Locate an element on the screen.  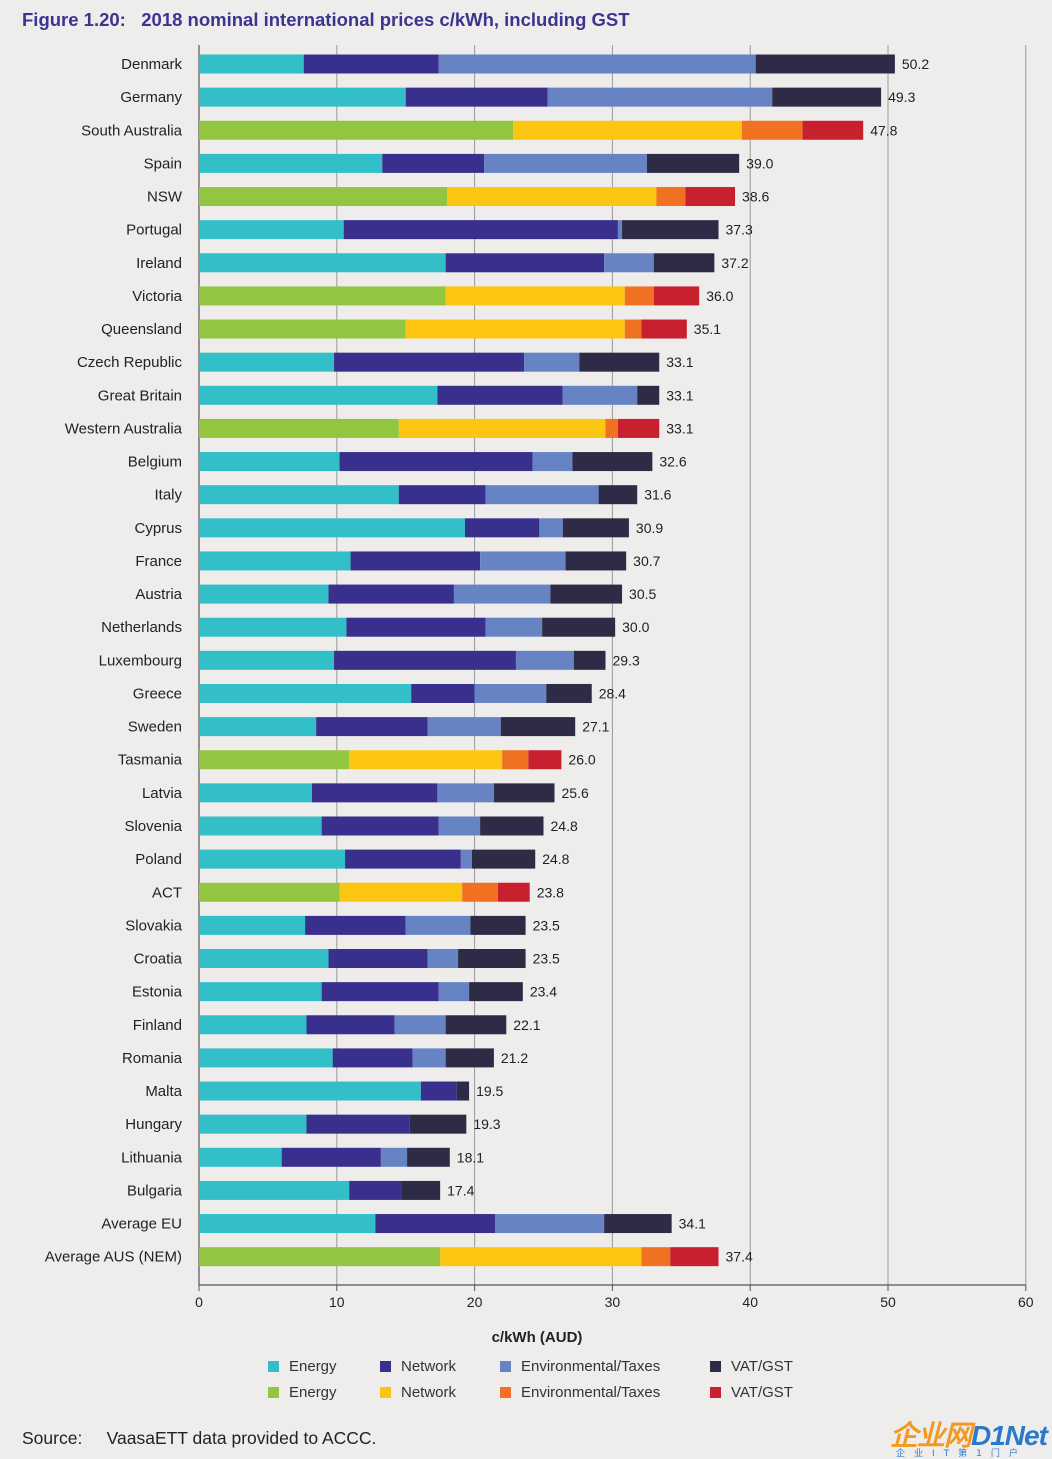
category-label: Croatia is located at coordinates (158, 959).